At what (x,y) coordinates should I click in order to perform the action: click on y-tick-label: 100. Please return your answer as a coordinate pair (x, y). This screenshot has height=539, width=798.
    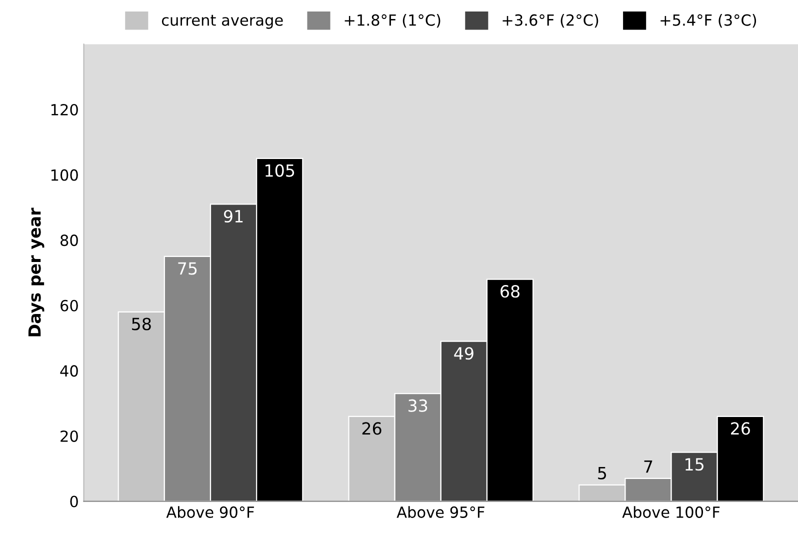
    Looking at the image, I should click on (64, 175).